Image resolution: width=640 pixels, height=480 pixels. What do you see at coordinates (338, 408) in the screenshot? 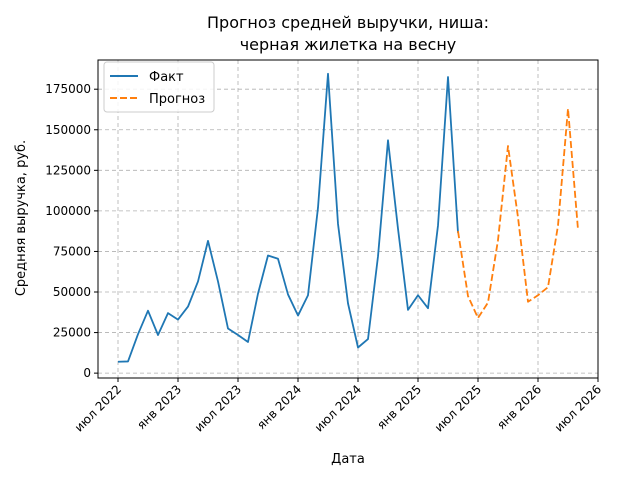
I see `x-tick-label: июл 2024` at bounding box center [338, 408].